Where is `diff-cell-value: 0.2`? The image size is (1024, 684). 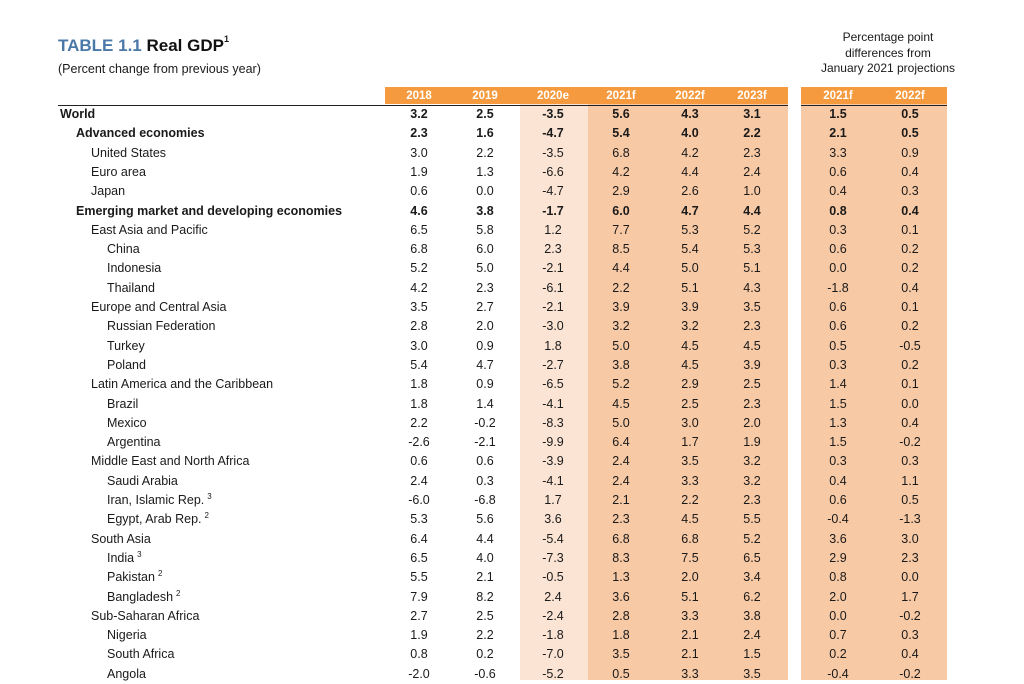
diff-cell-value: 0.2 is located at coordinates (910, 268).